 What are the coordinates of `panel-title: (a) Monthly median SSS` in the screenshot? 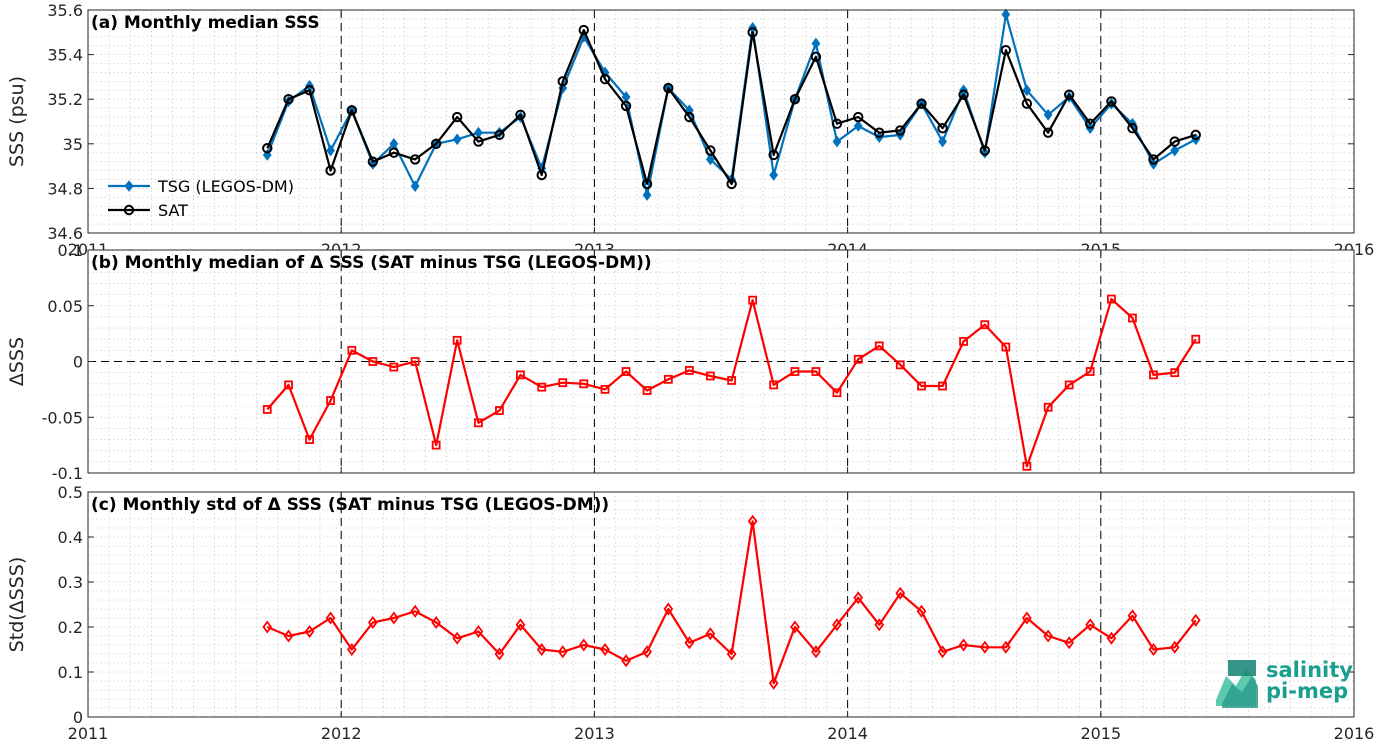 It's located at (205, 23).